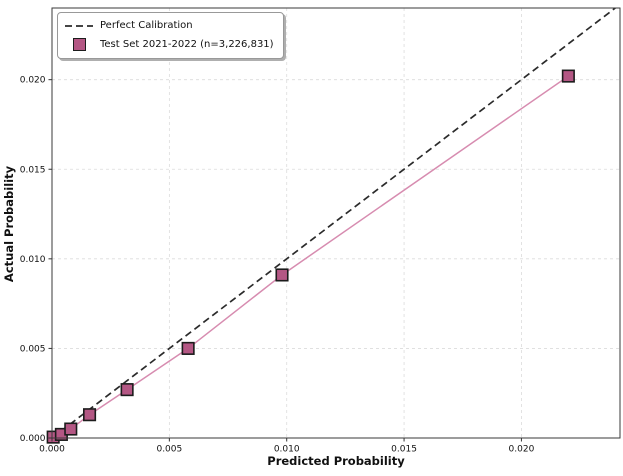 This screenshot has width=623, height=476. What do you see at coordinates (169, 450) in the screenshot?
I see `x-tick-label: 0.005` at bounding box center [169, 450].